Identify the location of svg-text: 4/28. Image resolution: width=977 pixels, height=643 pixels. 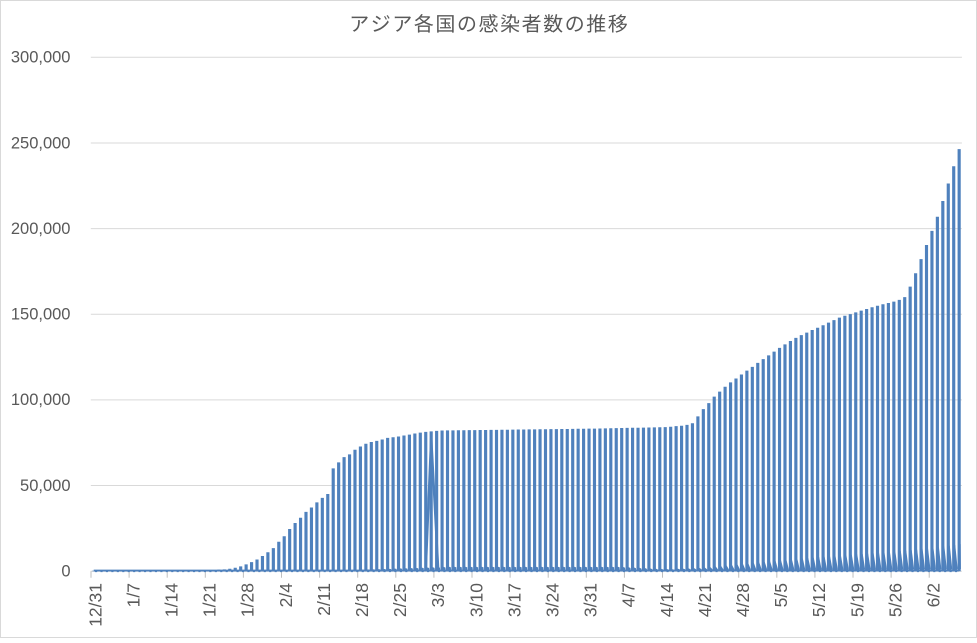
(743, 600).